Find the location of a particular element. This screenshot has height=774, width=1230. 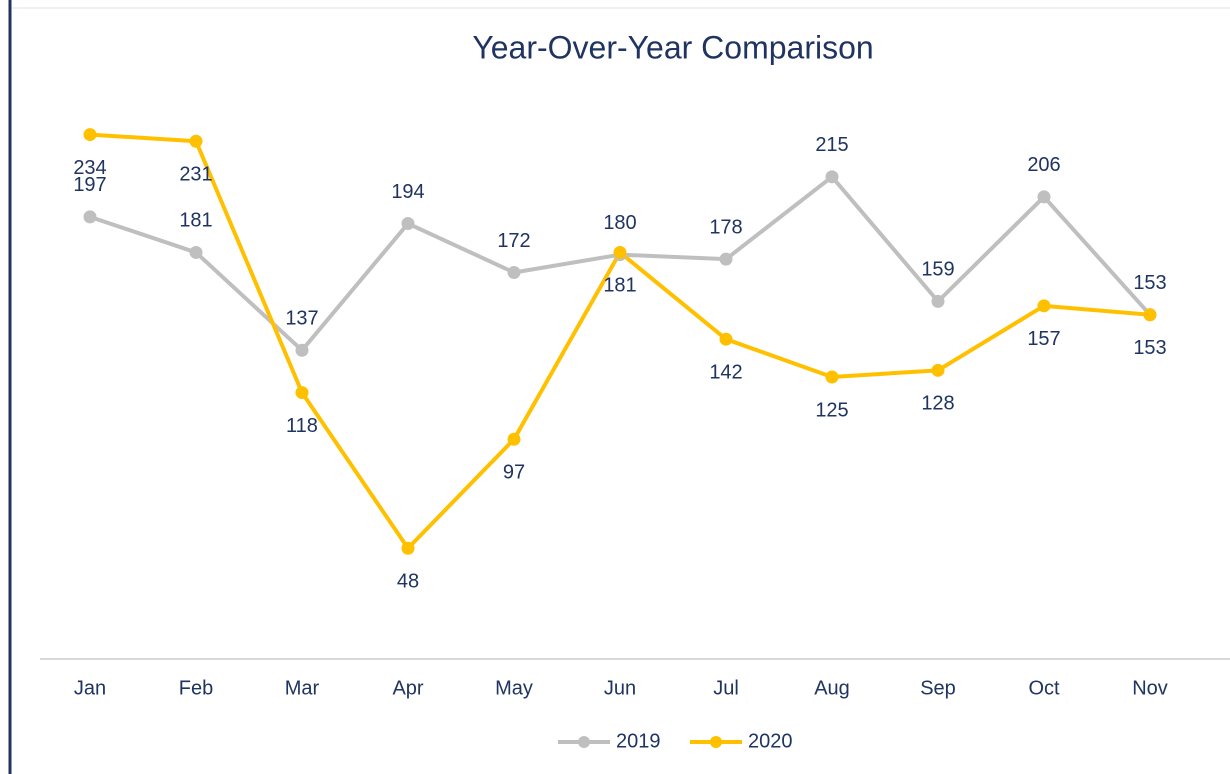

data-label: 159 is located at coordinates (937, 270).